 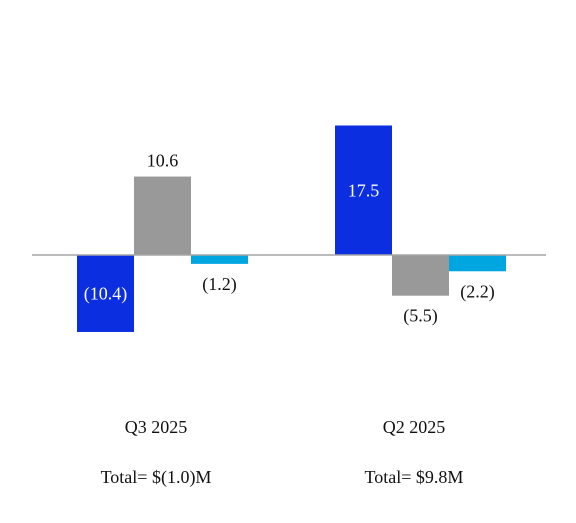 I want to click on data-label-series-1-cat-1: (10.4), so click(x=106, y=293).